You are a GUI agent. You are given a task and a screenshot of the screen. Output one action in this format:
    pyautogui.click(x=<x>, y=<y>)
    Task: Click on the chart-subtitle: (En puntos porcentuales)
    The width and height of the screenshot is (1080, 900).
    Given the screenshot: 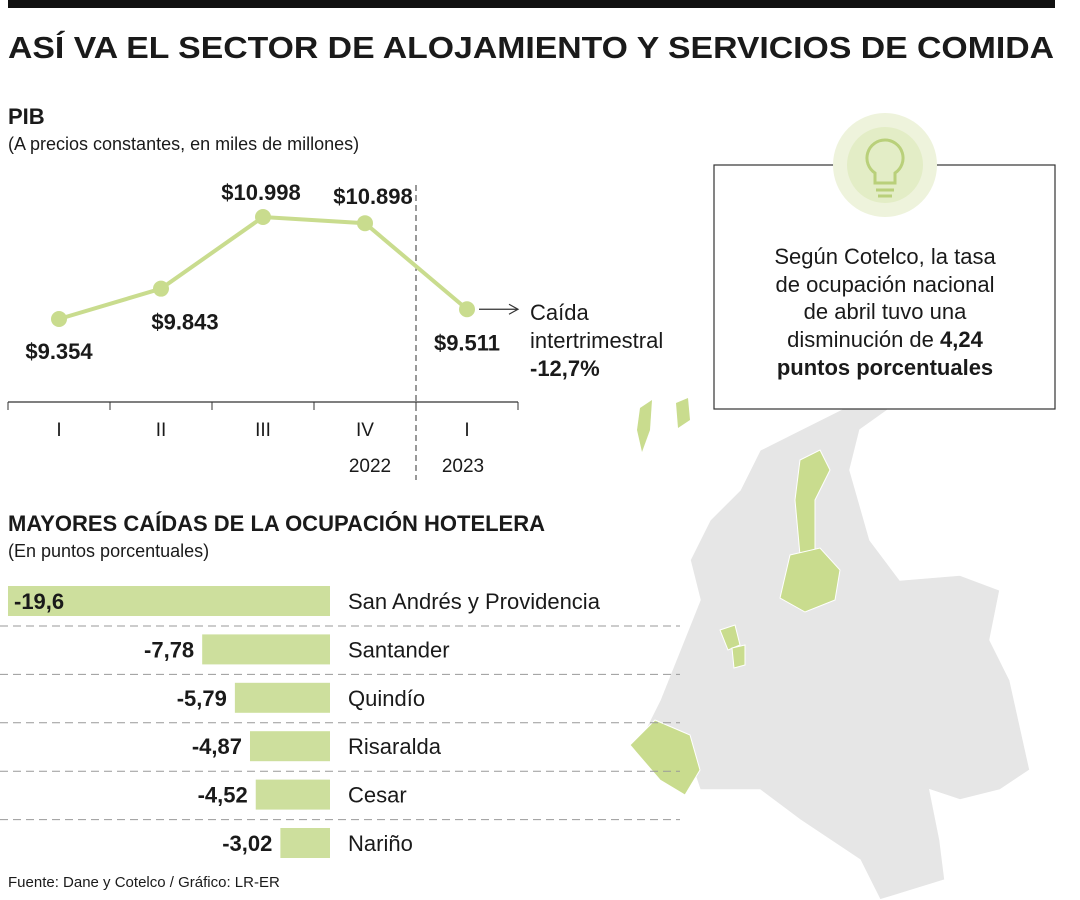 What is the action you would take?
    pyautogui.click(x=108, y=551)
    